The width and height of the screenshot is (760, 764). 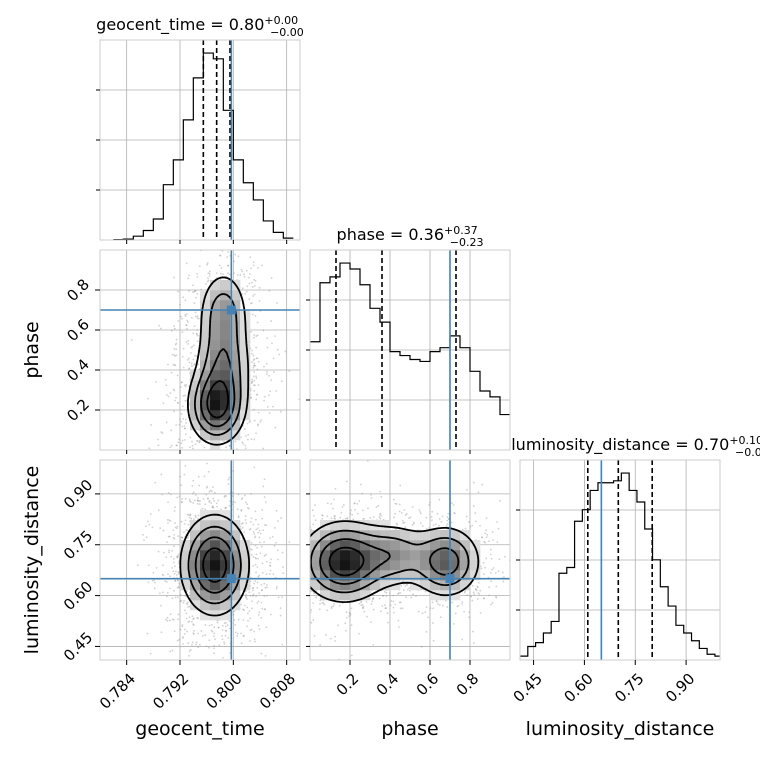 I want to click on density-panel-phase-luminosity_distance, so click(x=410, y=560).